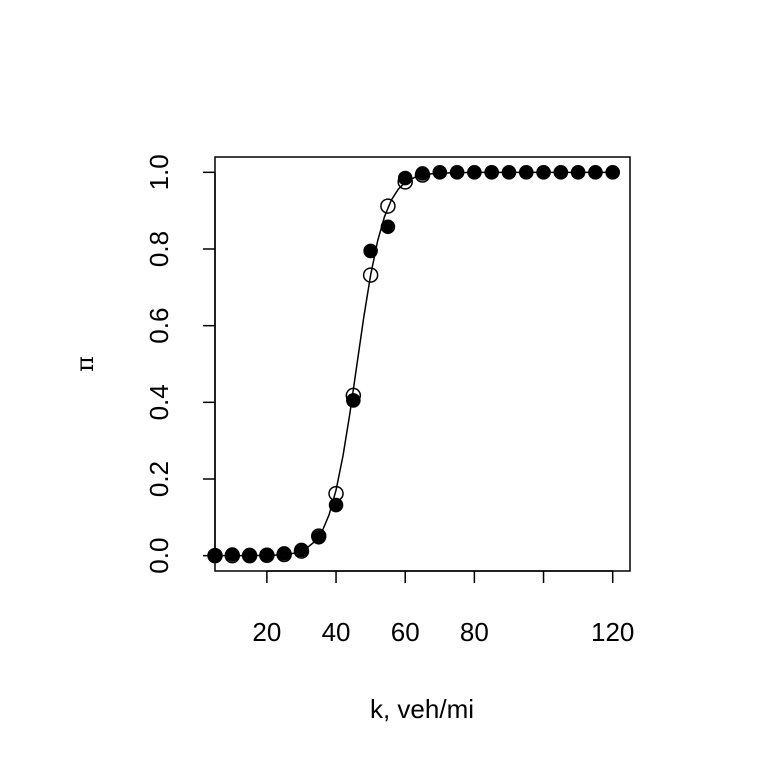  What do you see at coordinates (443, 608) in the screenshot?
I see `x-axis: 20 40 60 80 120` at bounding box center [443, 608].